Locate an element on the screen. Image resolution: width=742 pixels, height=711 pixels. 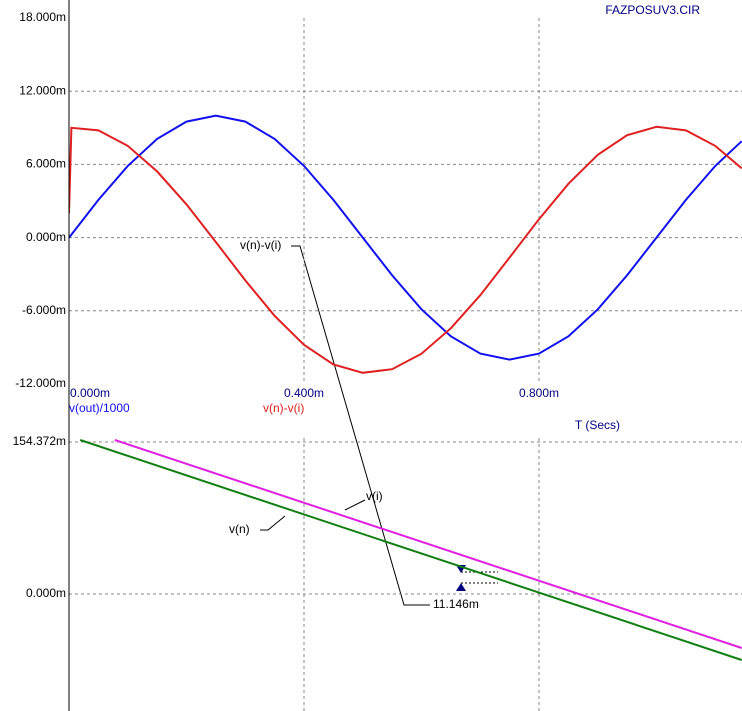
y-tick-label: 6.000m is located at coordinates (46, 164).